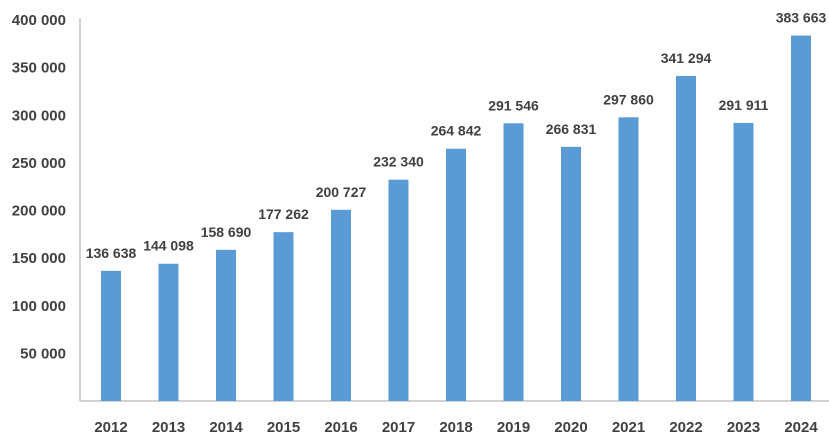 The image size is (829, 444). I want to click on y-tick-label: 200 000, so click(39, 211).